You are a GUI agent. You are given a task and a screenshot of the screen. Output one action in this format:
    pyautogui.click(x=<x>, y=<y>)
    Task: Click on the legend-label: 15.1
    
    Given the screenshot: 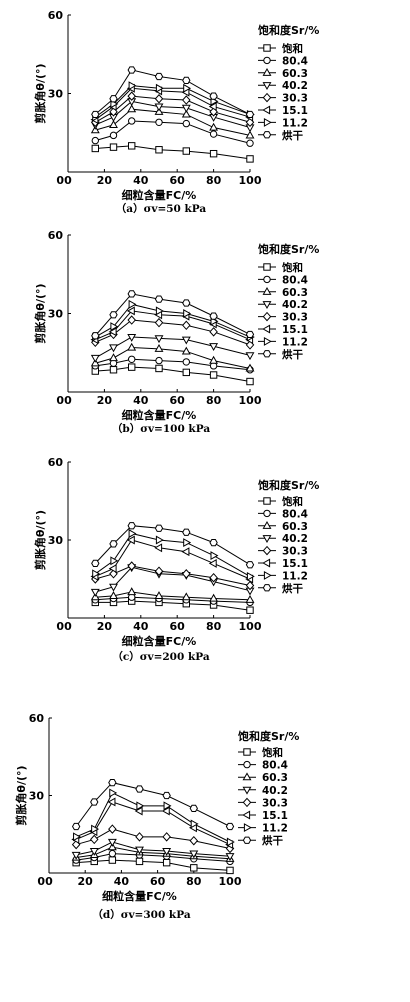 What is the action you would take?
    pyautogui.click(x=295, y=330)
    